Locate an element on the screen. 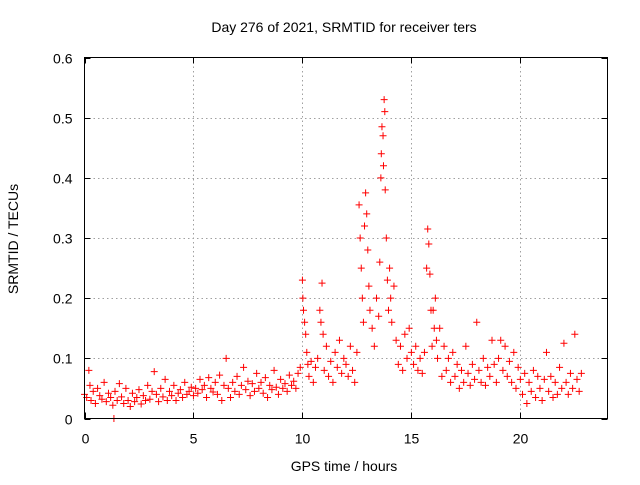  y-tick-labels: 0 0.1 0.2 0.3 0.4 0.5 0.6 is located at coordinates (63, 239).